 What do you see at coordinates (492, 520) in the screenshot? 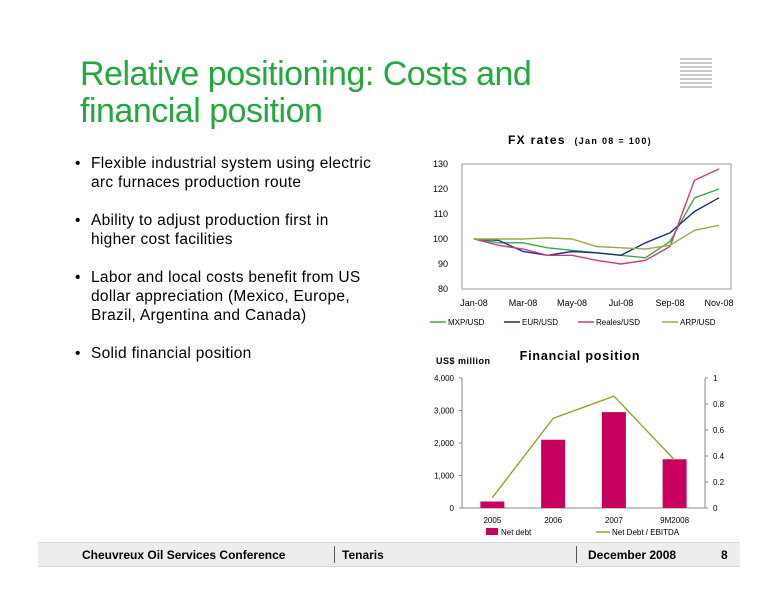
I see `fin-x-tick-label: 2005` at bounding box center [492, 520].